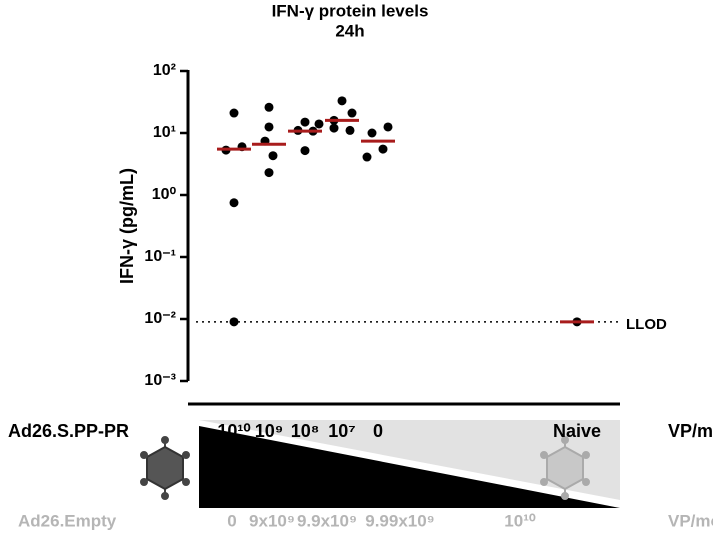  Describe the element at coordinates (269, 431) in the screenshot. I see `x-tick-label: 10⁹` at that location.